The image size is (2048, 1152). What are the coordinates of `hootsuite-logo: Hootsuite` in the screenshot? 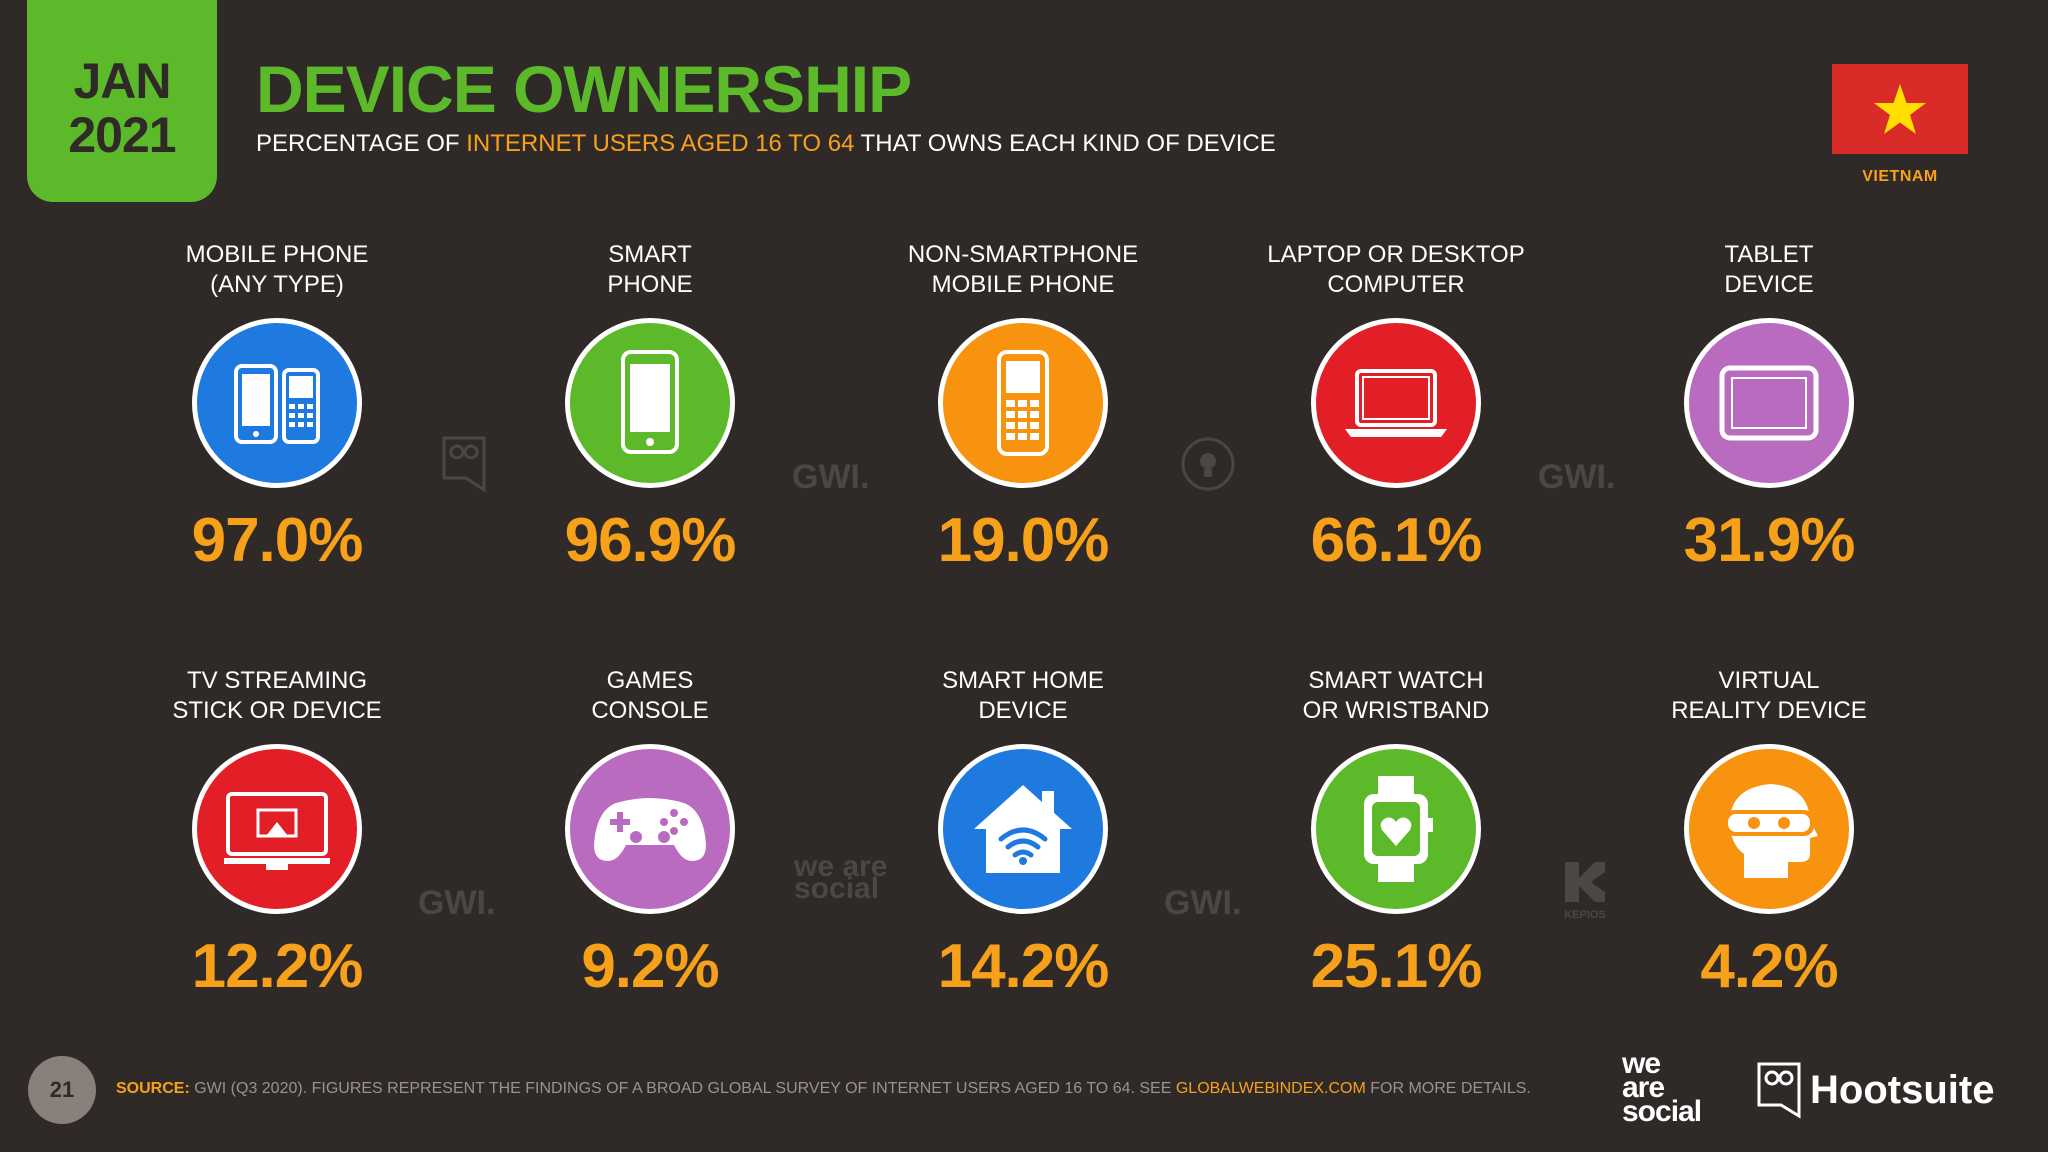 It's located at (1875, 1090).